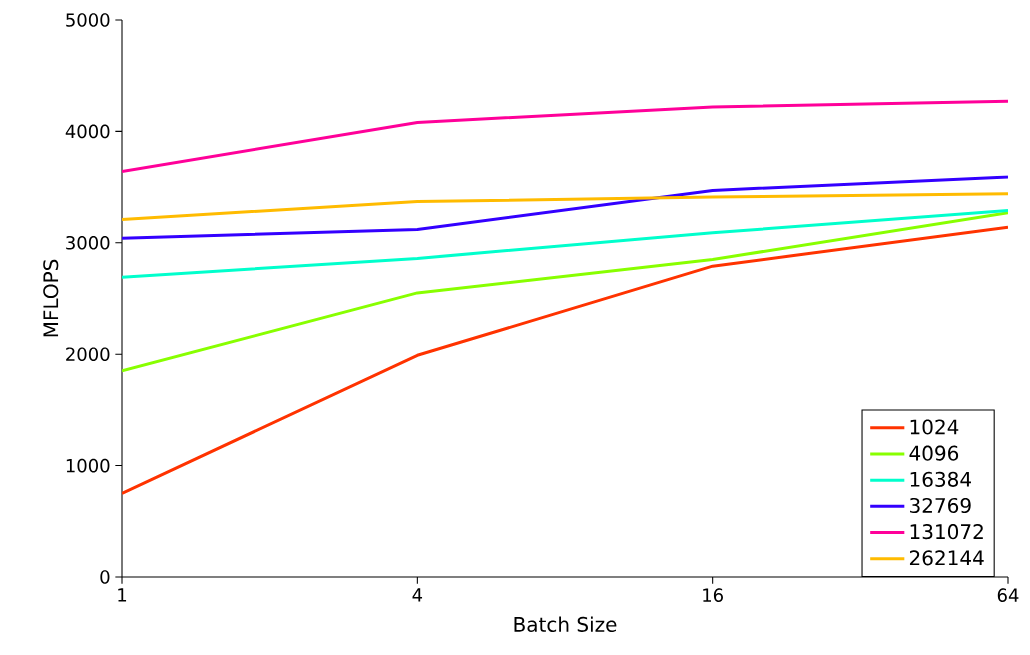 The image size is (1030, 655). What do you see at coordinates (87, 131) in the screenshot?
I see `y-tick-label: 4000` at bounding box center [87, 131].